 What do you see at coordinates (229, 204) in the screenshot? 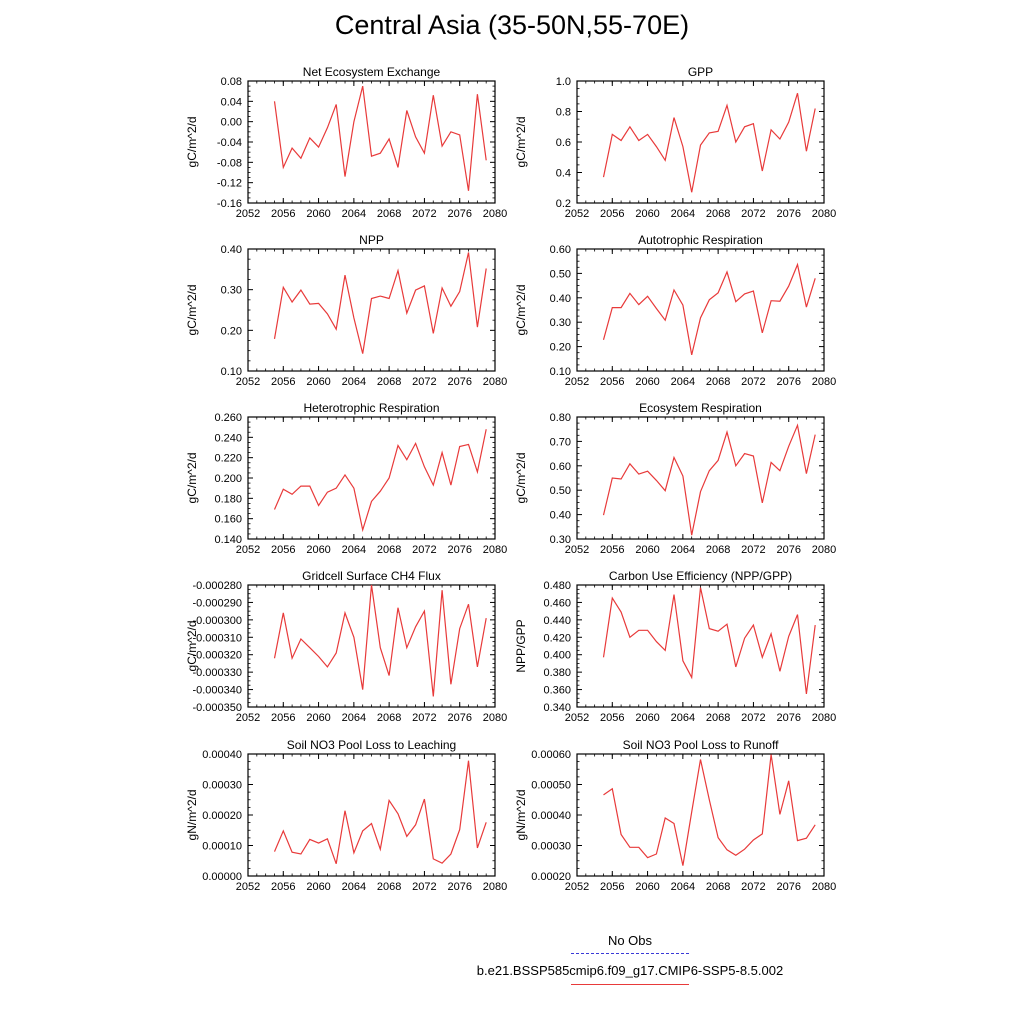
I see `y-tick-label: -0.16` at bounding box center [229, 204].